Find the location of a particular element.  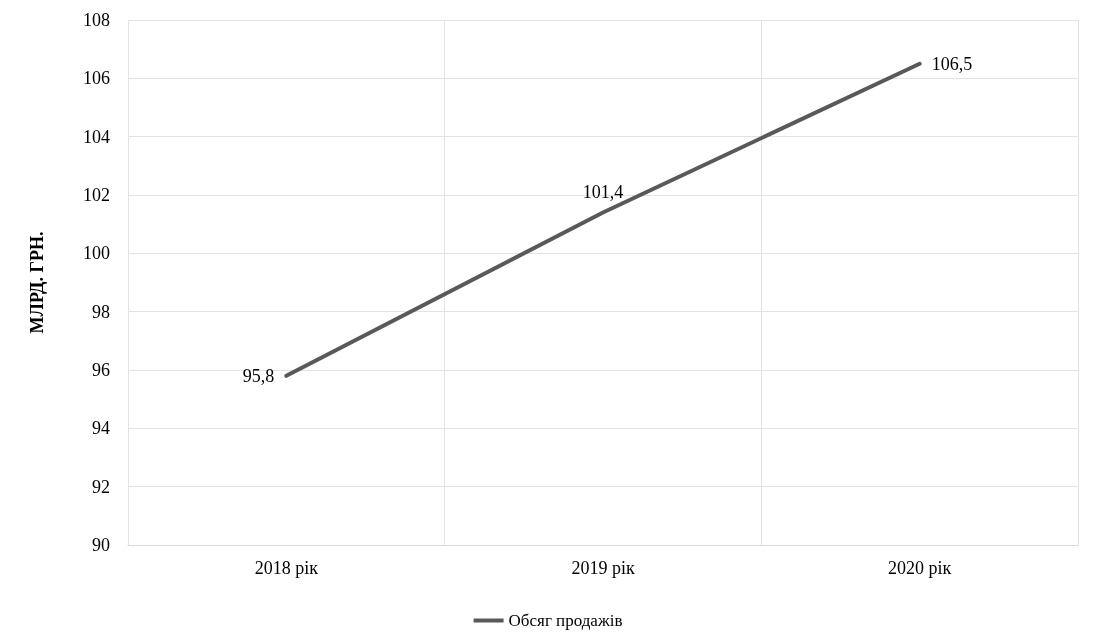

y-tick-label: 96 is located at coordinates (101, 370).